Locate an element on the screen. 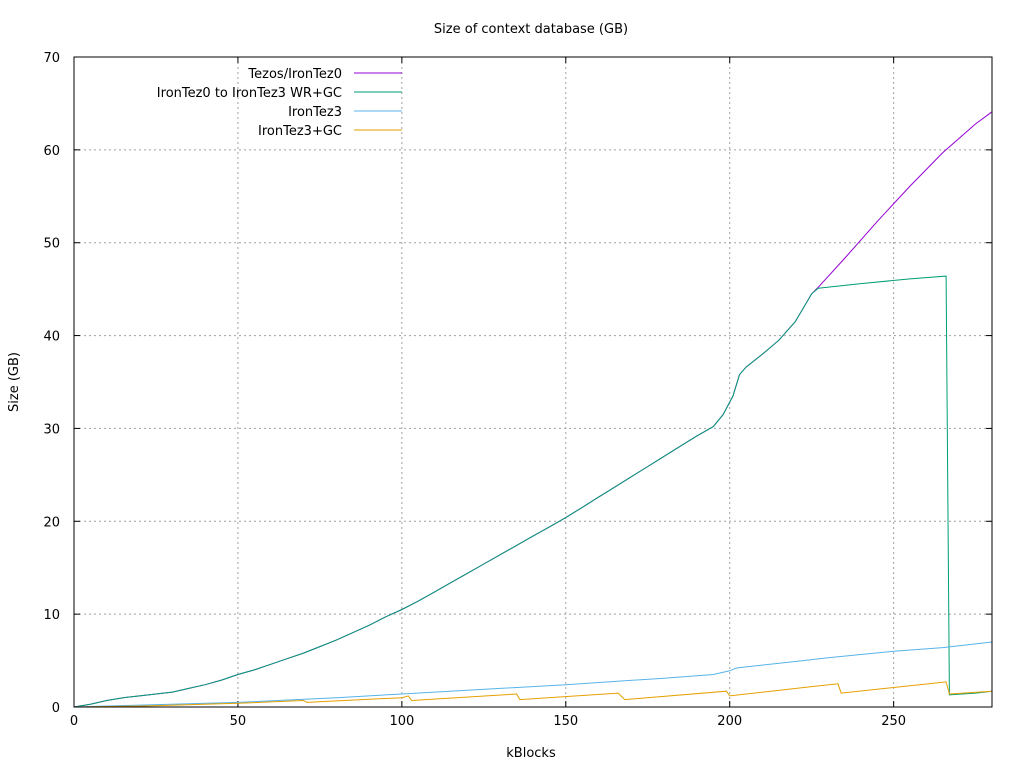 This screenshot has height=768, width=1024. y-tick-label: 60 is located at coordinates (51, 151).